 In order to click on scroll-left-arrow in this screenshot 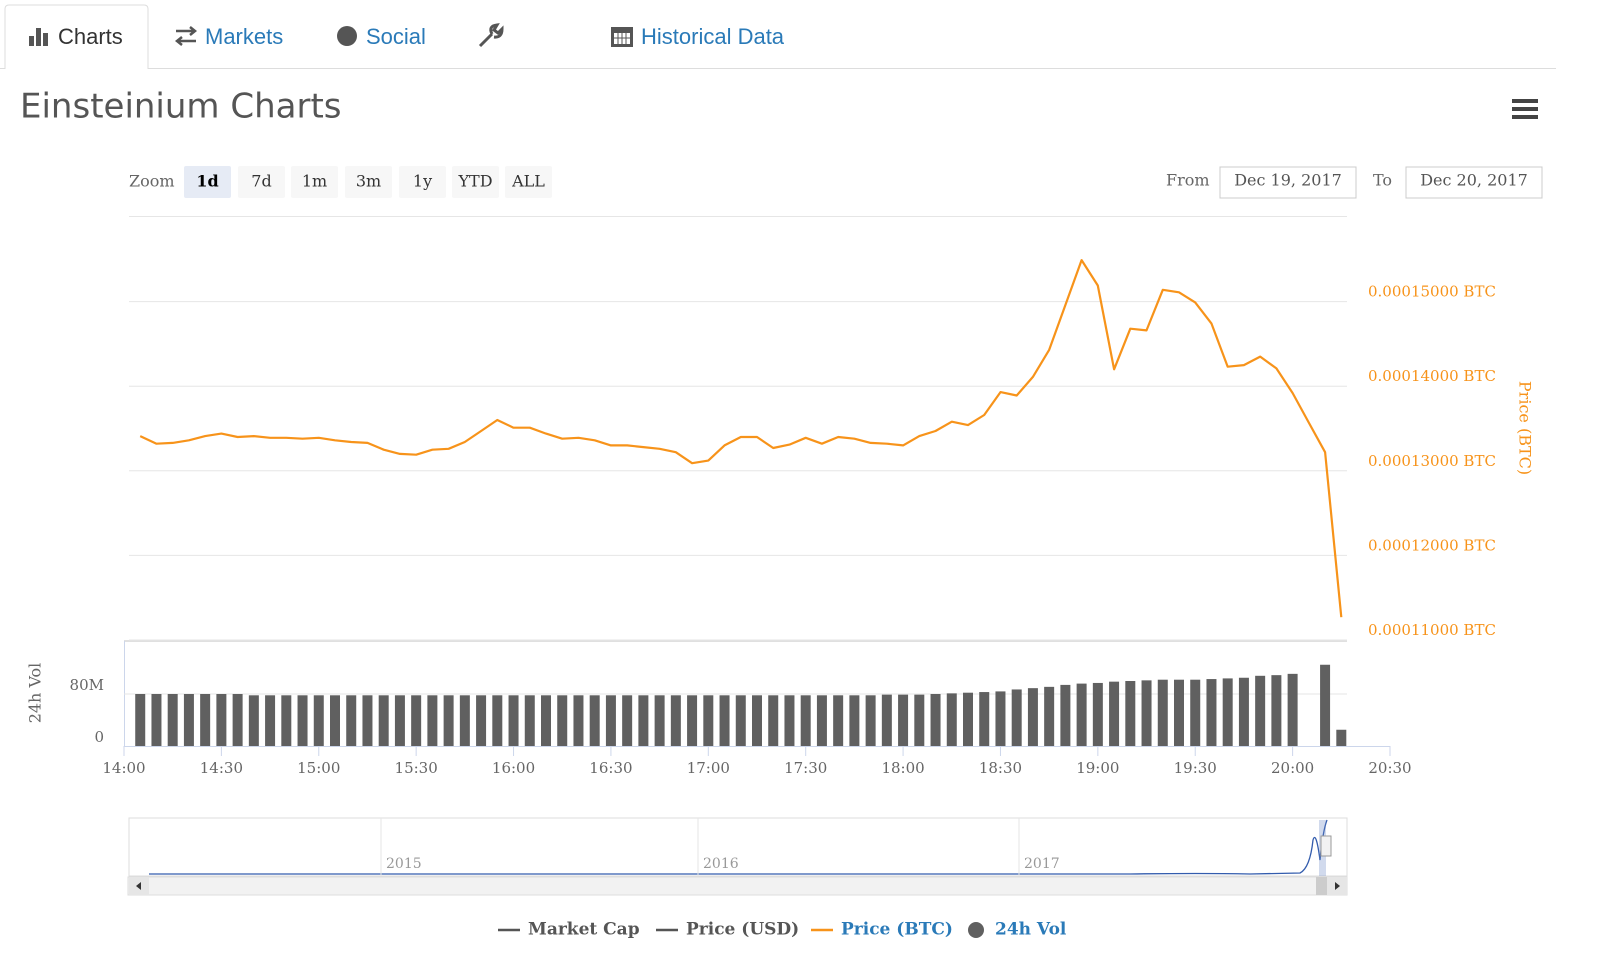, I will do `click(138, 886)`.